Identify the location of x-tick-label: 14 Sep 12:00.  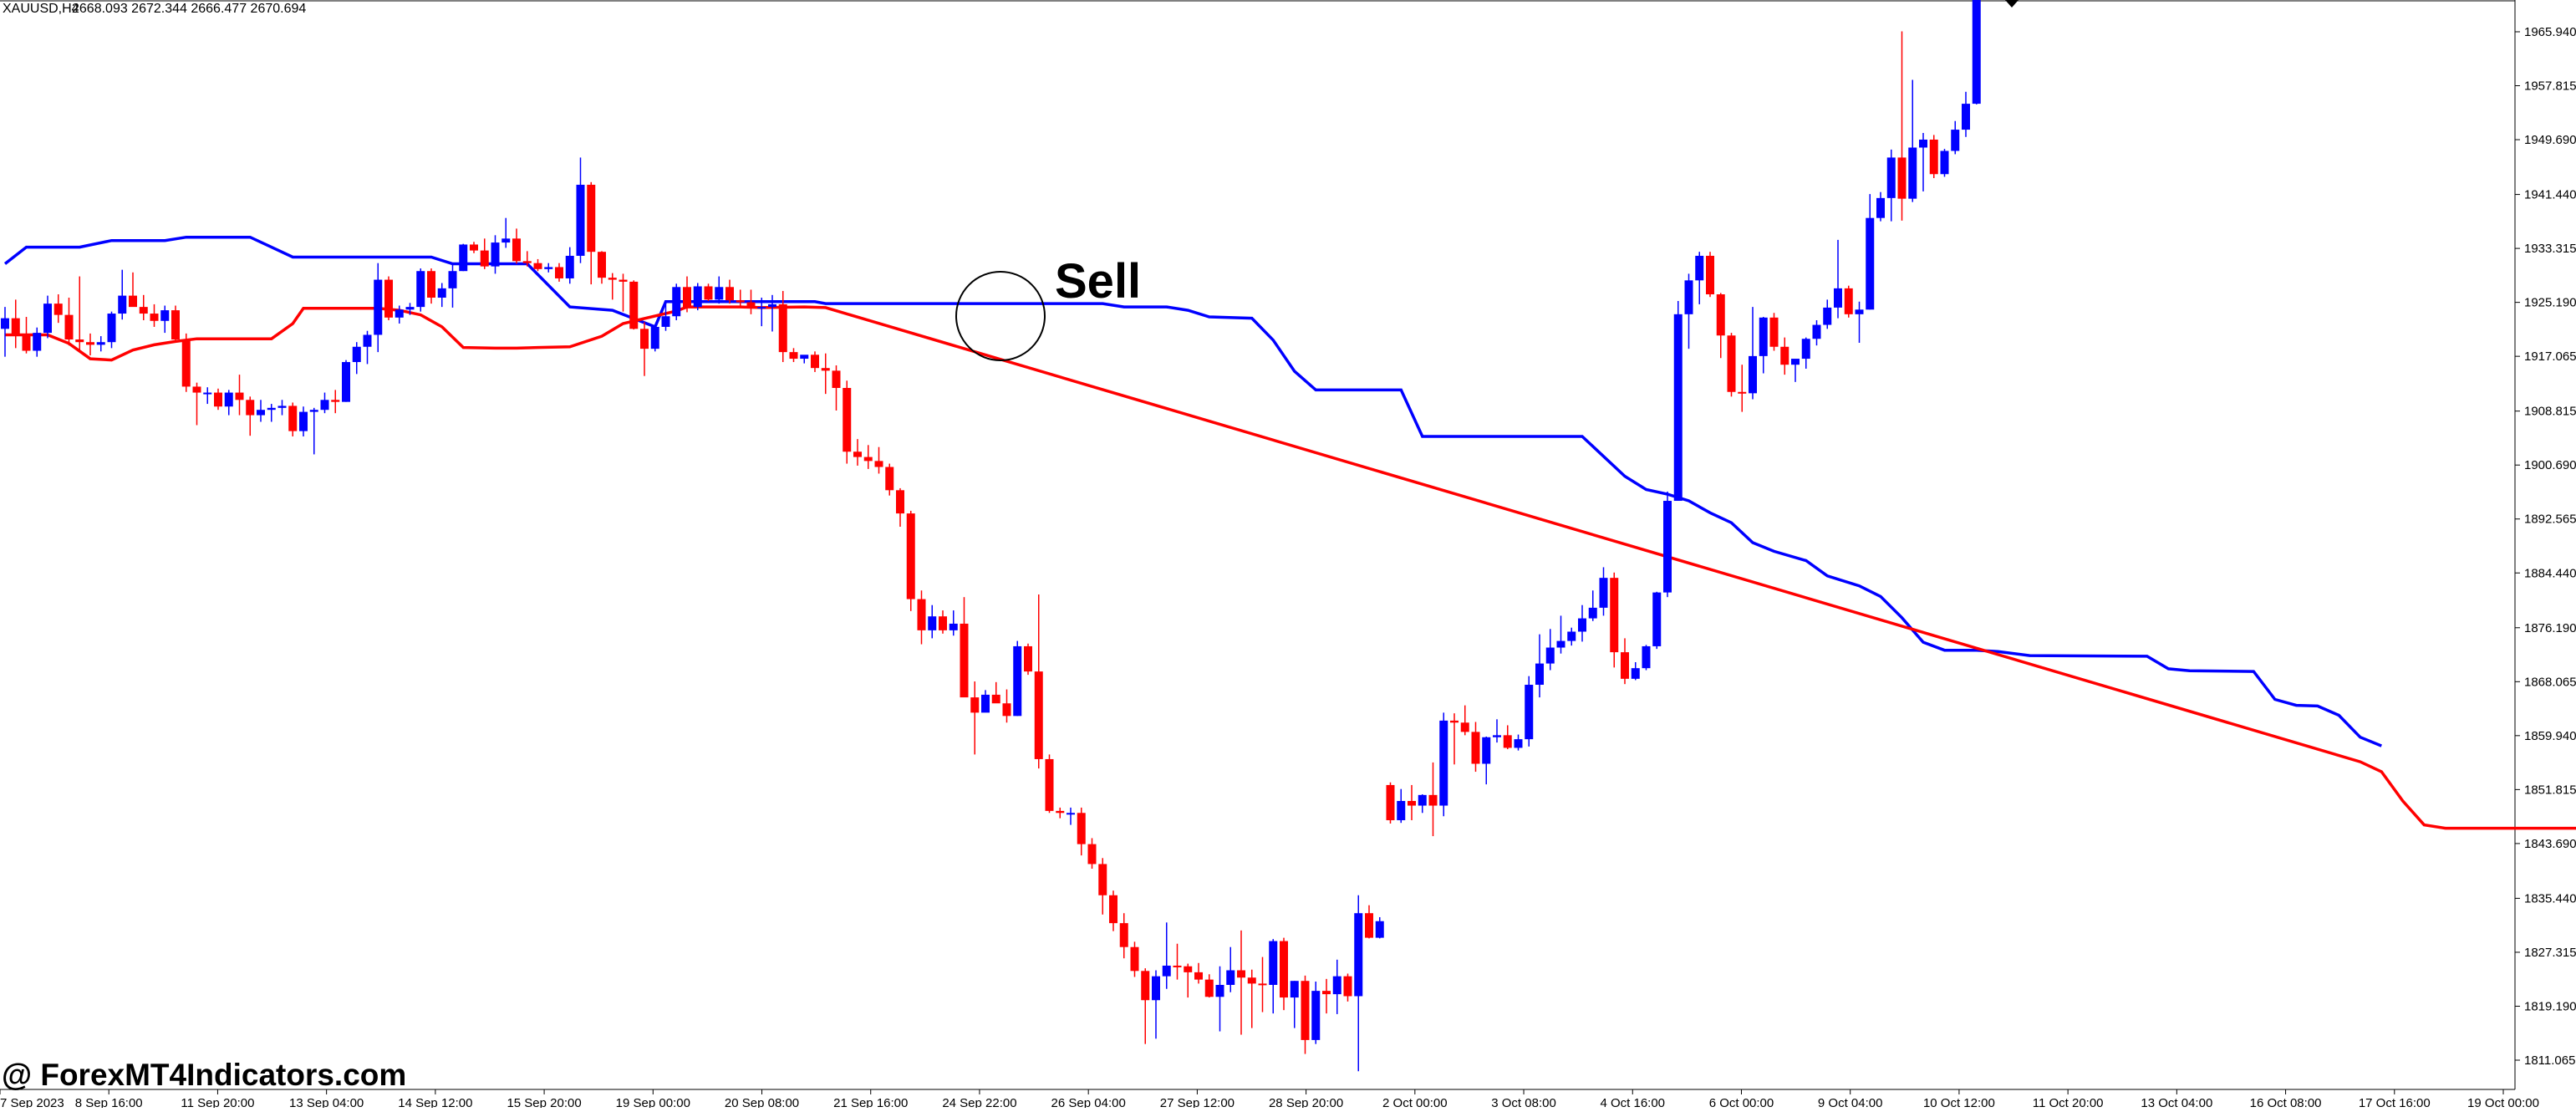
(435, 1102).